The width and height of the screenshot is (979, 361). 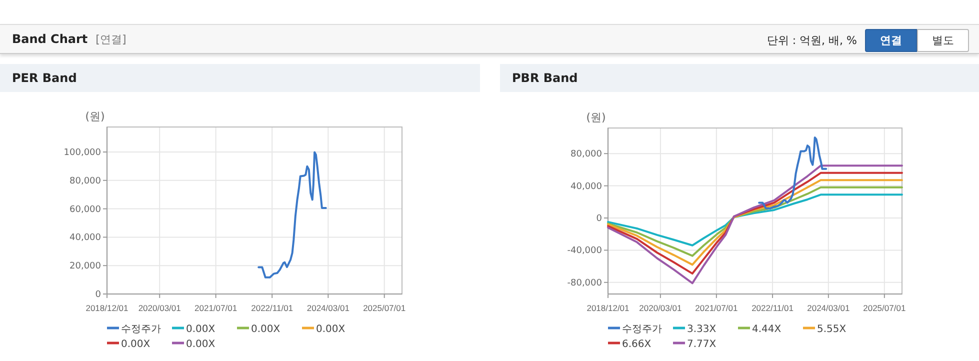 I want to click on y-tick-label: -80,000, so click(x=584, y=283).